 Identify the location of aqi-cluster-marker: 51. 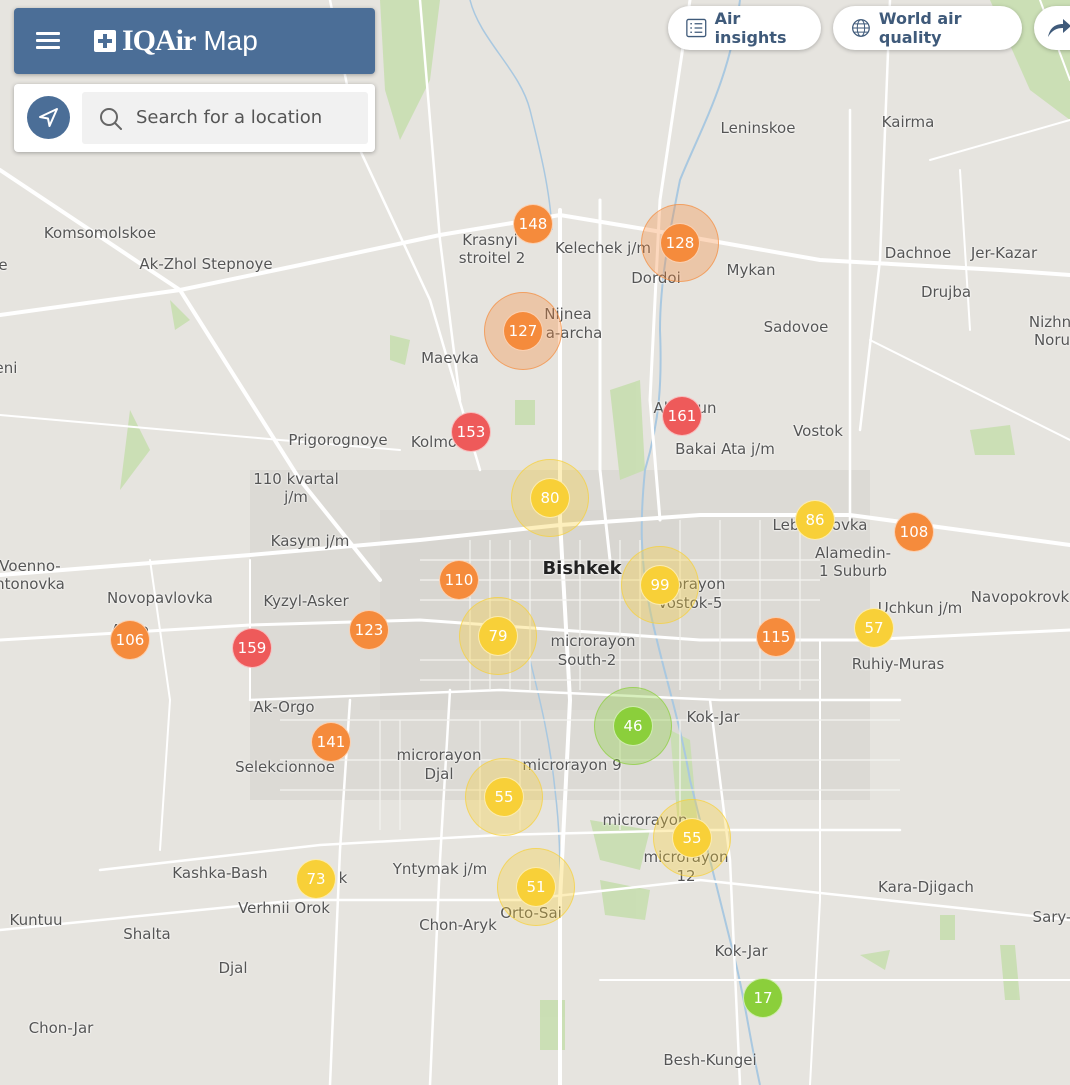
(536, 887).